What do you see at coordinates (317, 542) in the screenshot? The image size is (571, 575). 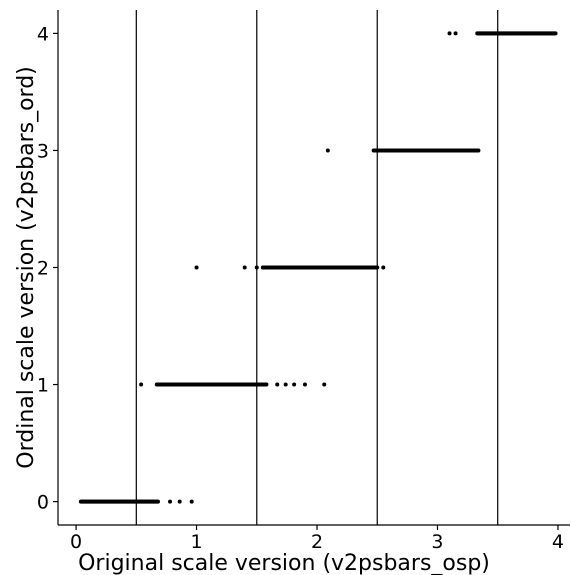 I see `x-tick-label: 2` at bounding box center [317, 542].